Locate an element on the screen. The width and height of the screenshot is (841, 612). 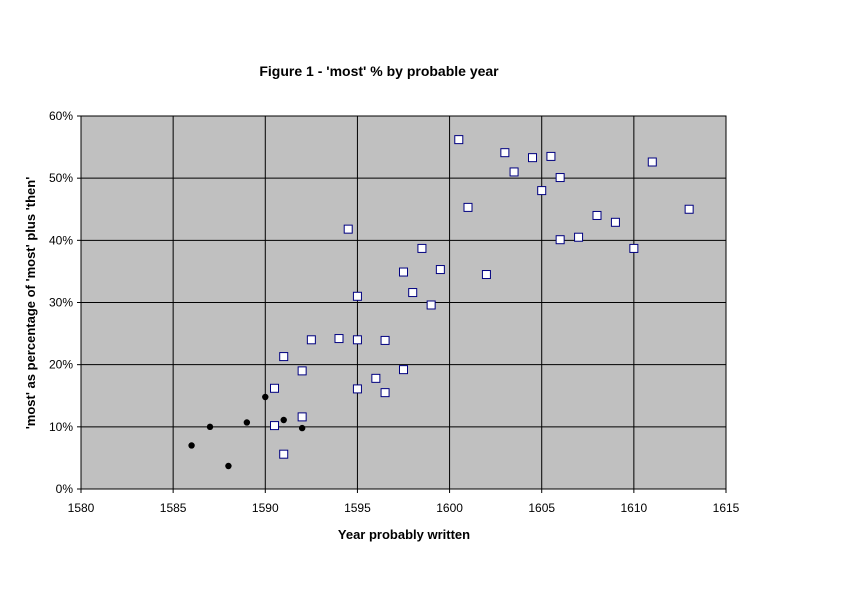
x-tick-label: 1595 is located at coordinates (357, 508).